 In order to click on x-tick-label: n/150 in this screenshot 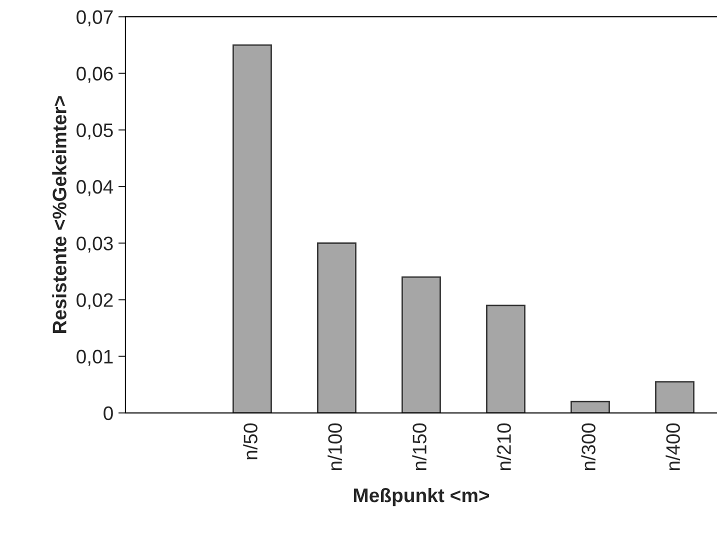, I will do `click(419, 446)`.